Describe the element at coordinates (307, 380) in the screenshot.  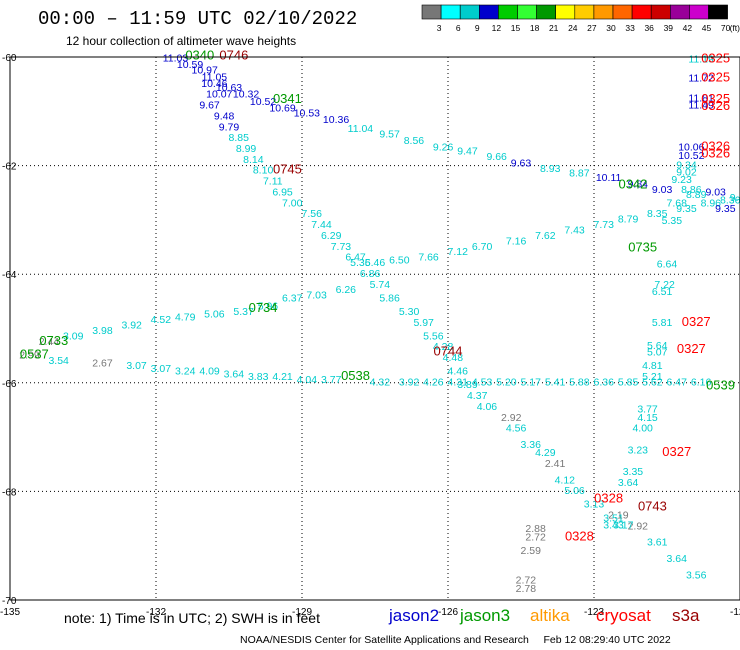
I see `wave-height-label: 4.04` at that location.